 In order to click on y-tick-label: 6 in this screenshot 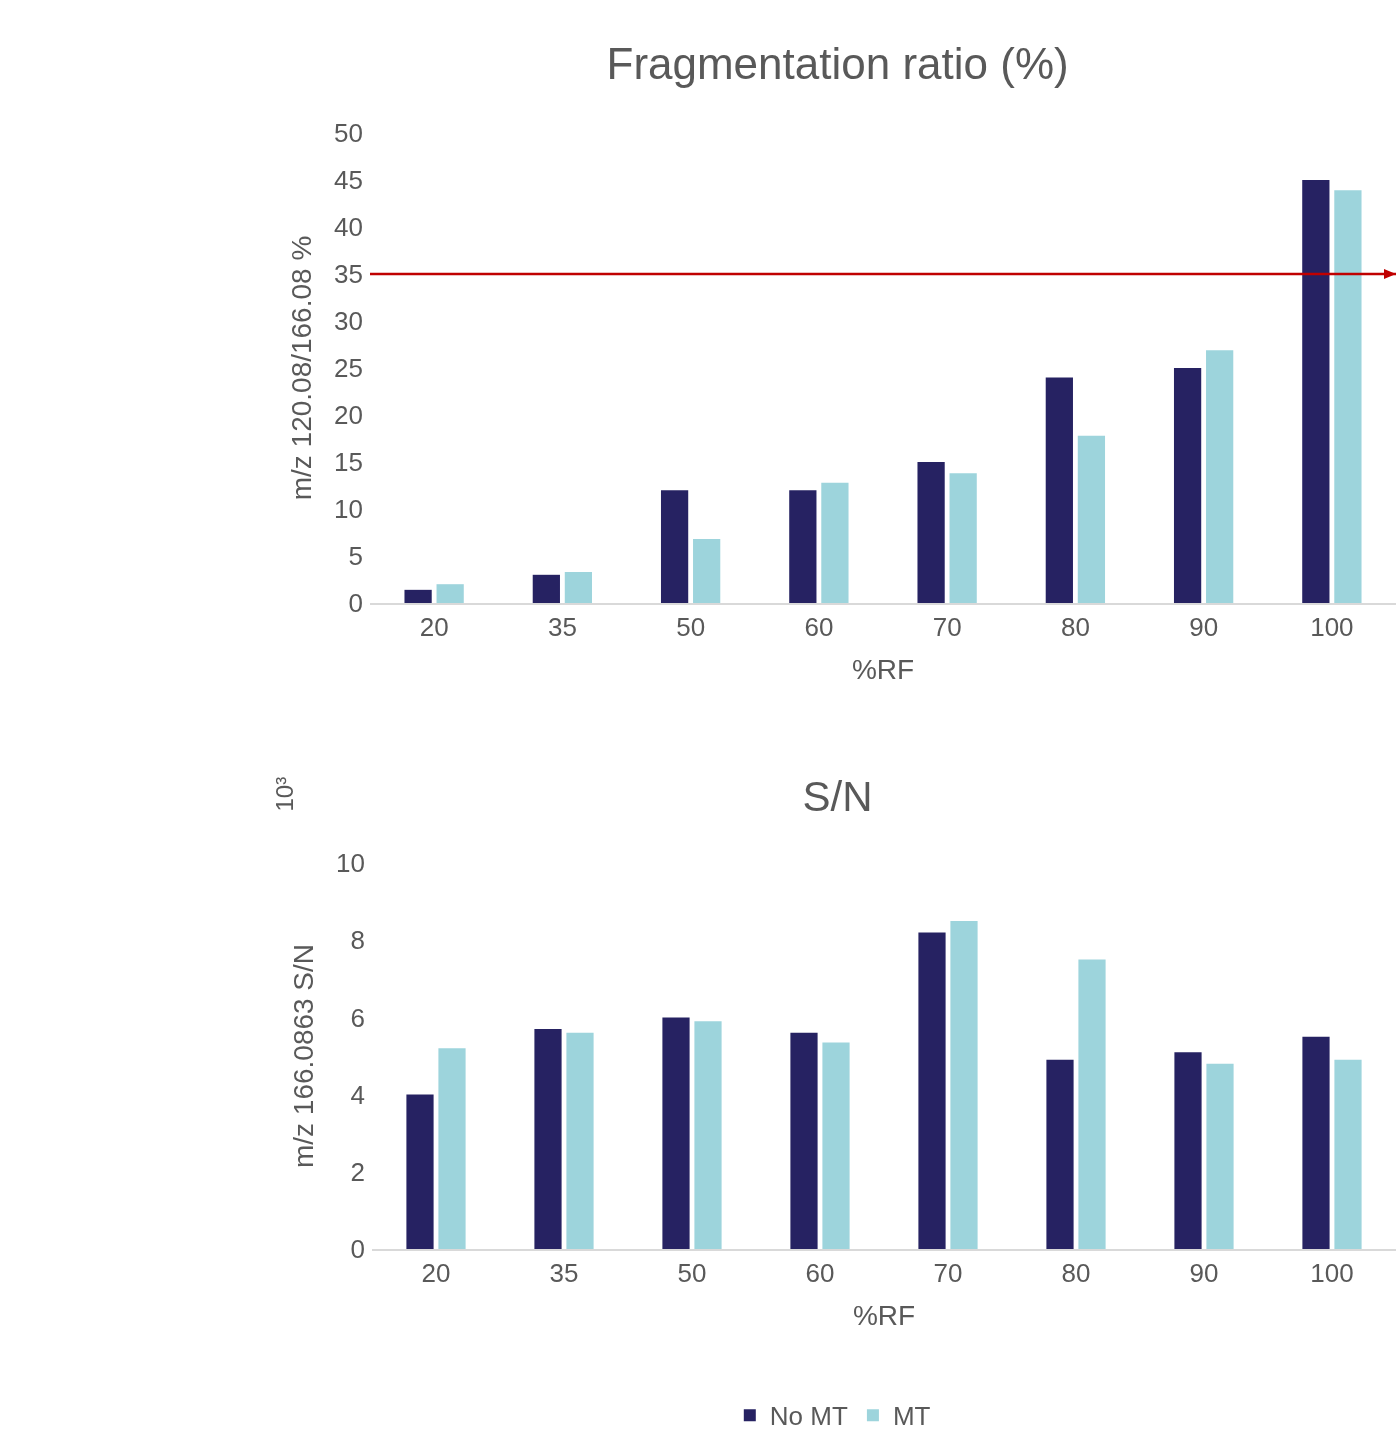, I will do `click(357, 1017)`.